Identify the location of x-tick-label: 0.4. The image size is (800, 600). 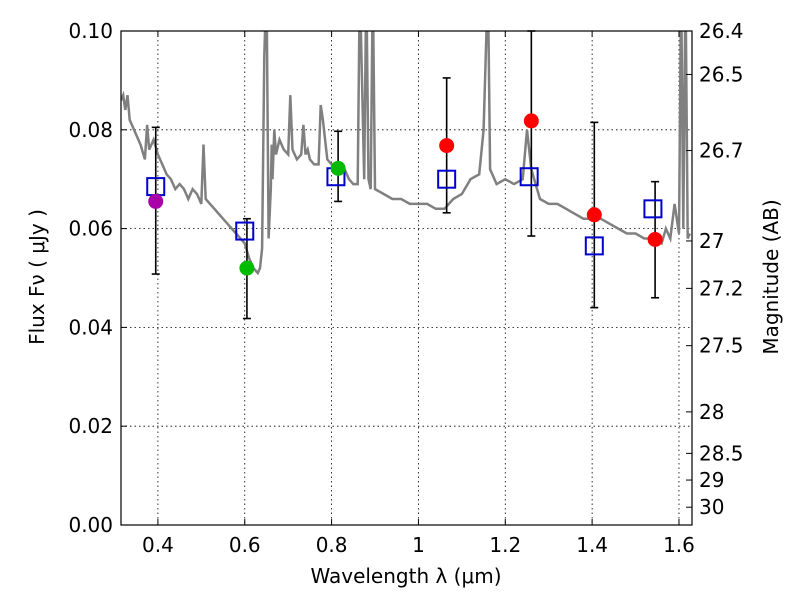
(158, 545).